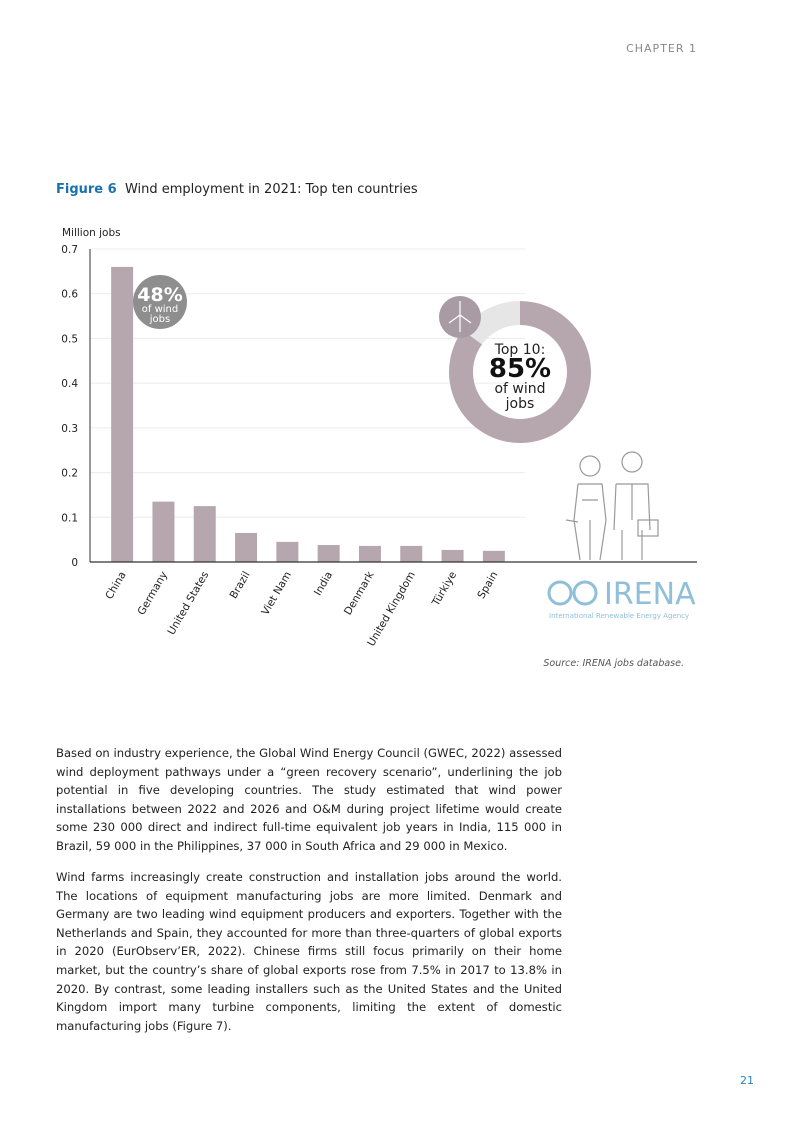 This screenshot has height=1122, width=793. What do you see at coordinates (160, 314) in the screenshot?
I see `china-share-subtitle: of wind jobs` at bounding box center [160, 314].